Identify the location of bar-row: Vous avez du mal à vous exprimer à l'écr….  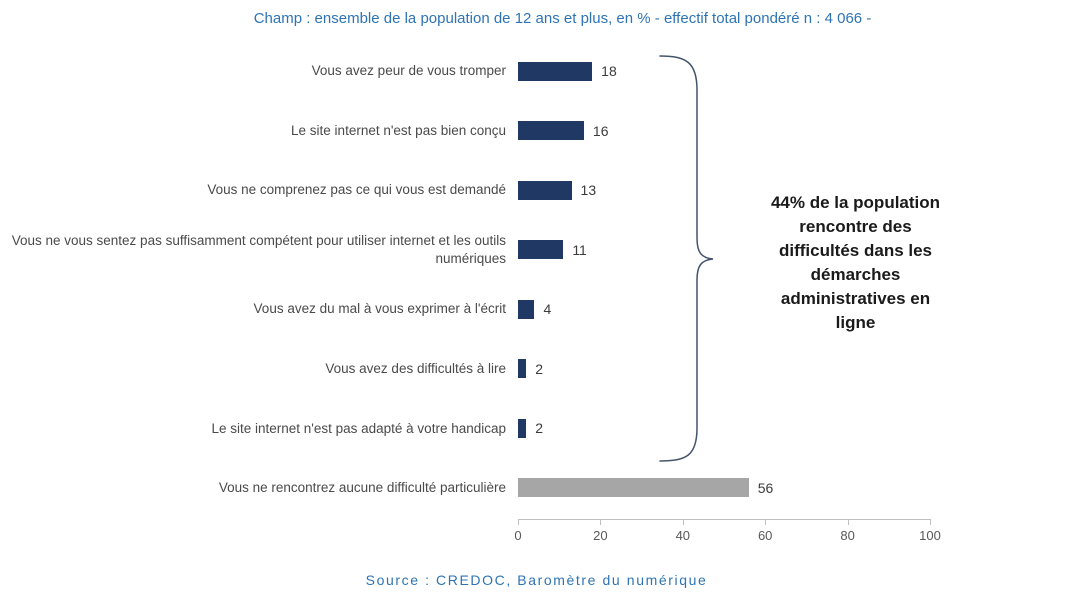
(536, 309).